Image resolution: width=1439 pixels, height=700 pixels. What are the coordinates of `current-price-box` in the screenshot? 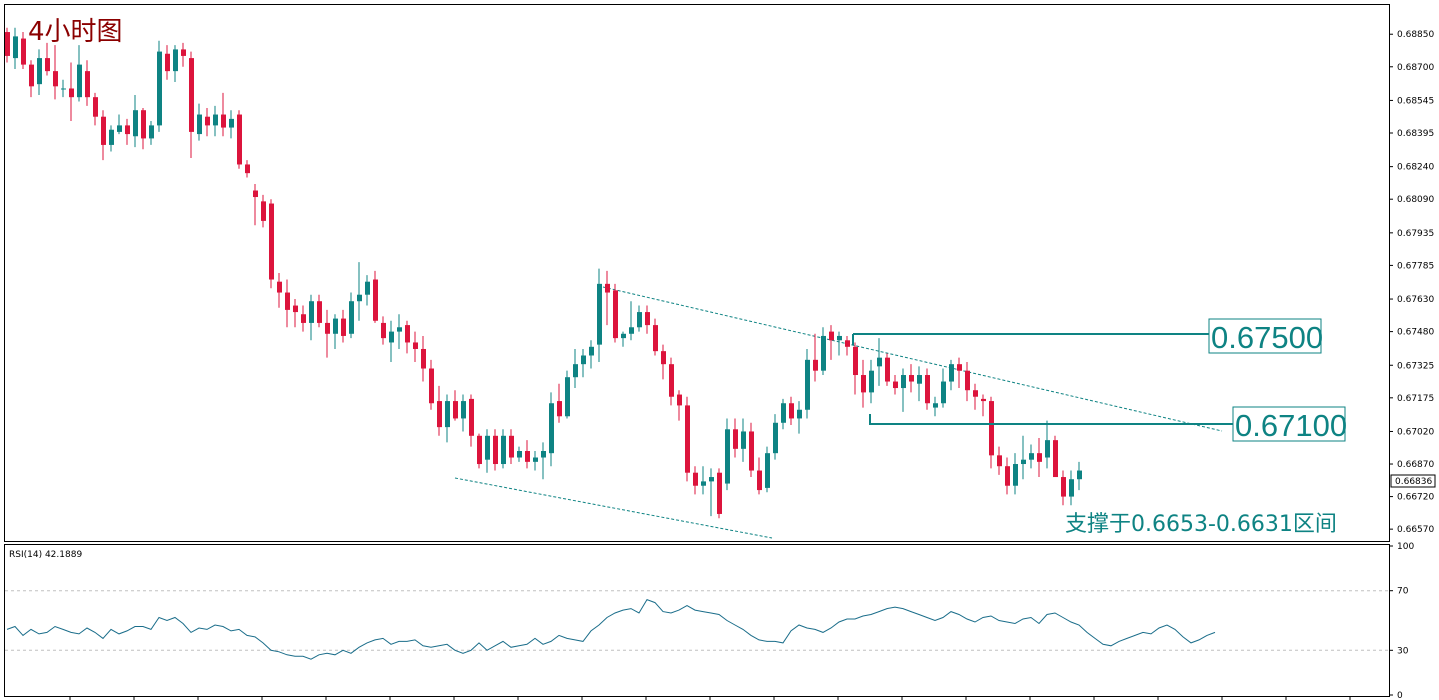 It's located at (1413, 481).